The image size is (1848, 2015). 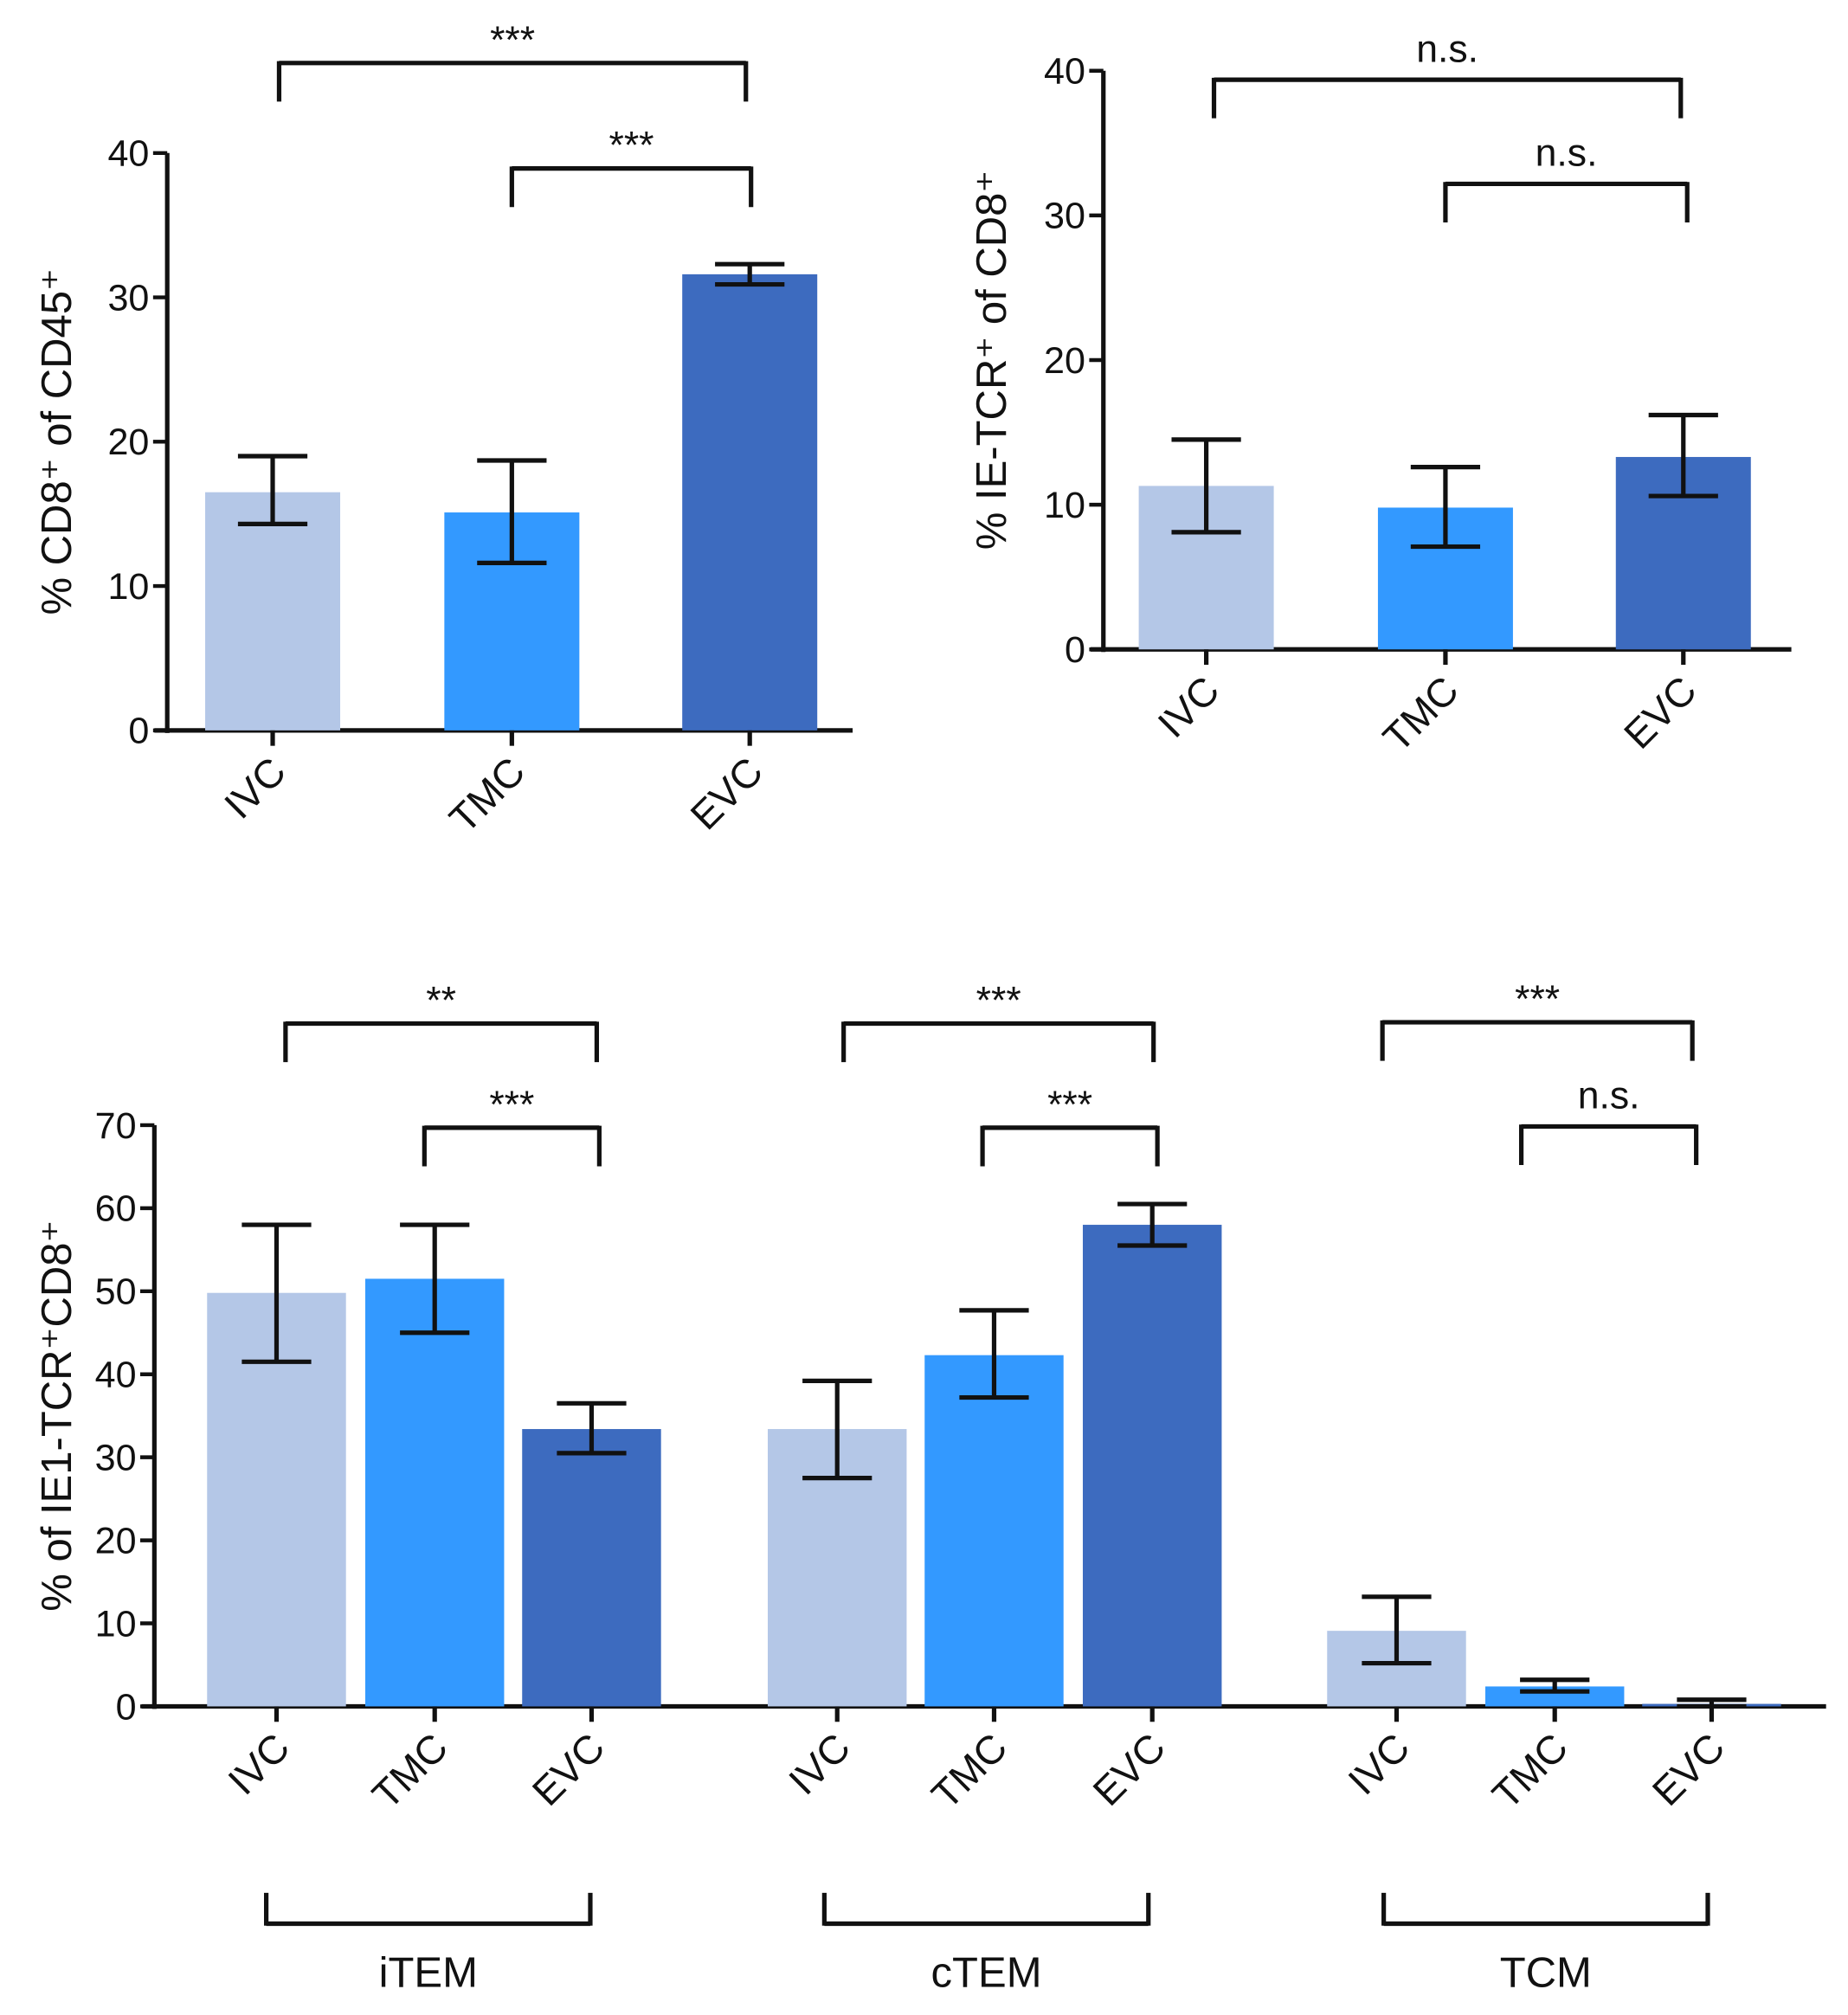 I want to click on y-tick-label: 70, so click(x=116, y=1126).